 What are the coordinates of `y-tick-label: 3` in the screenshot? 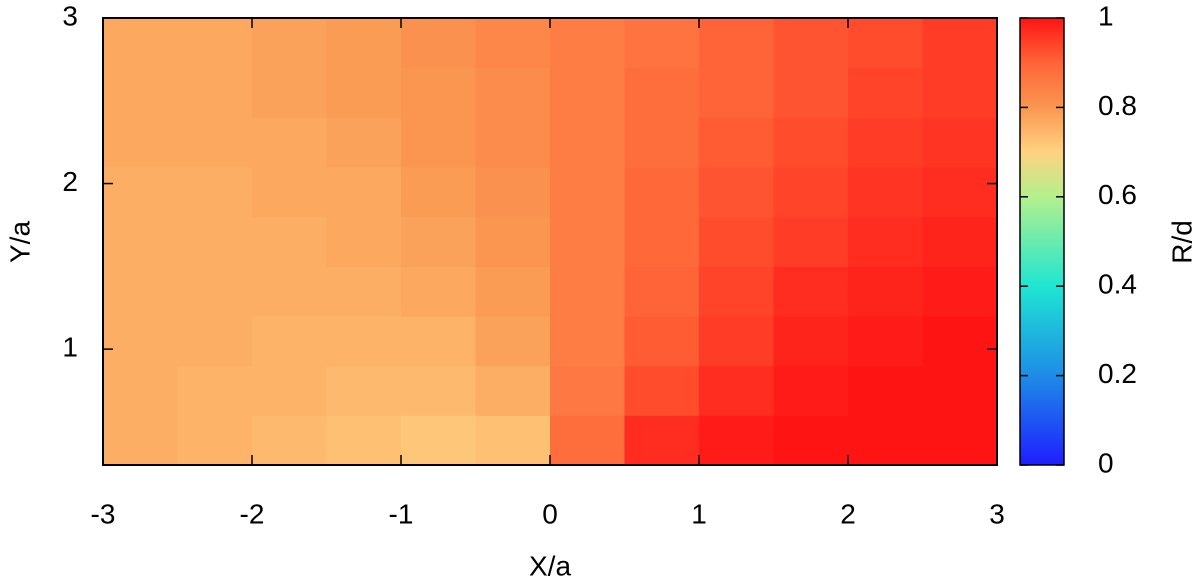 It's located at (70, 15).